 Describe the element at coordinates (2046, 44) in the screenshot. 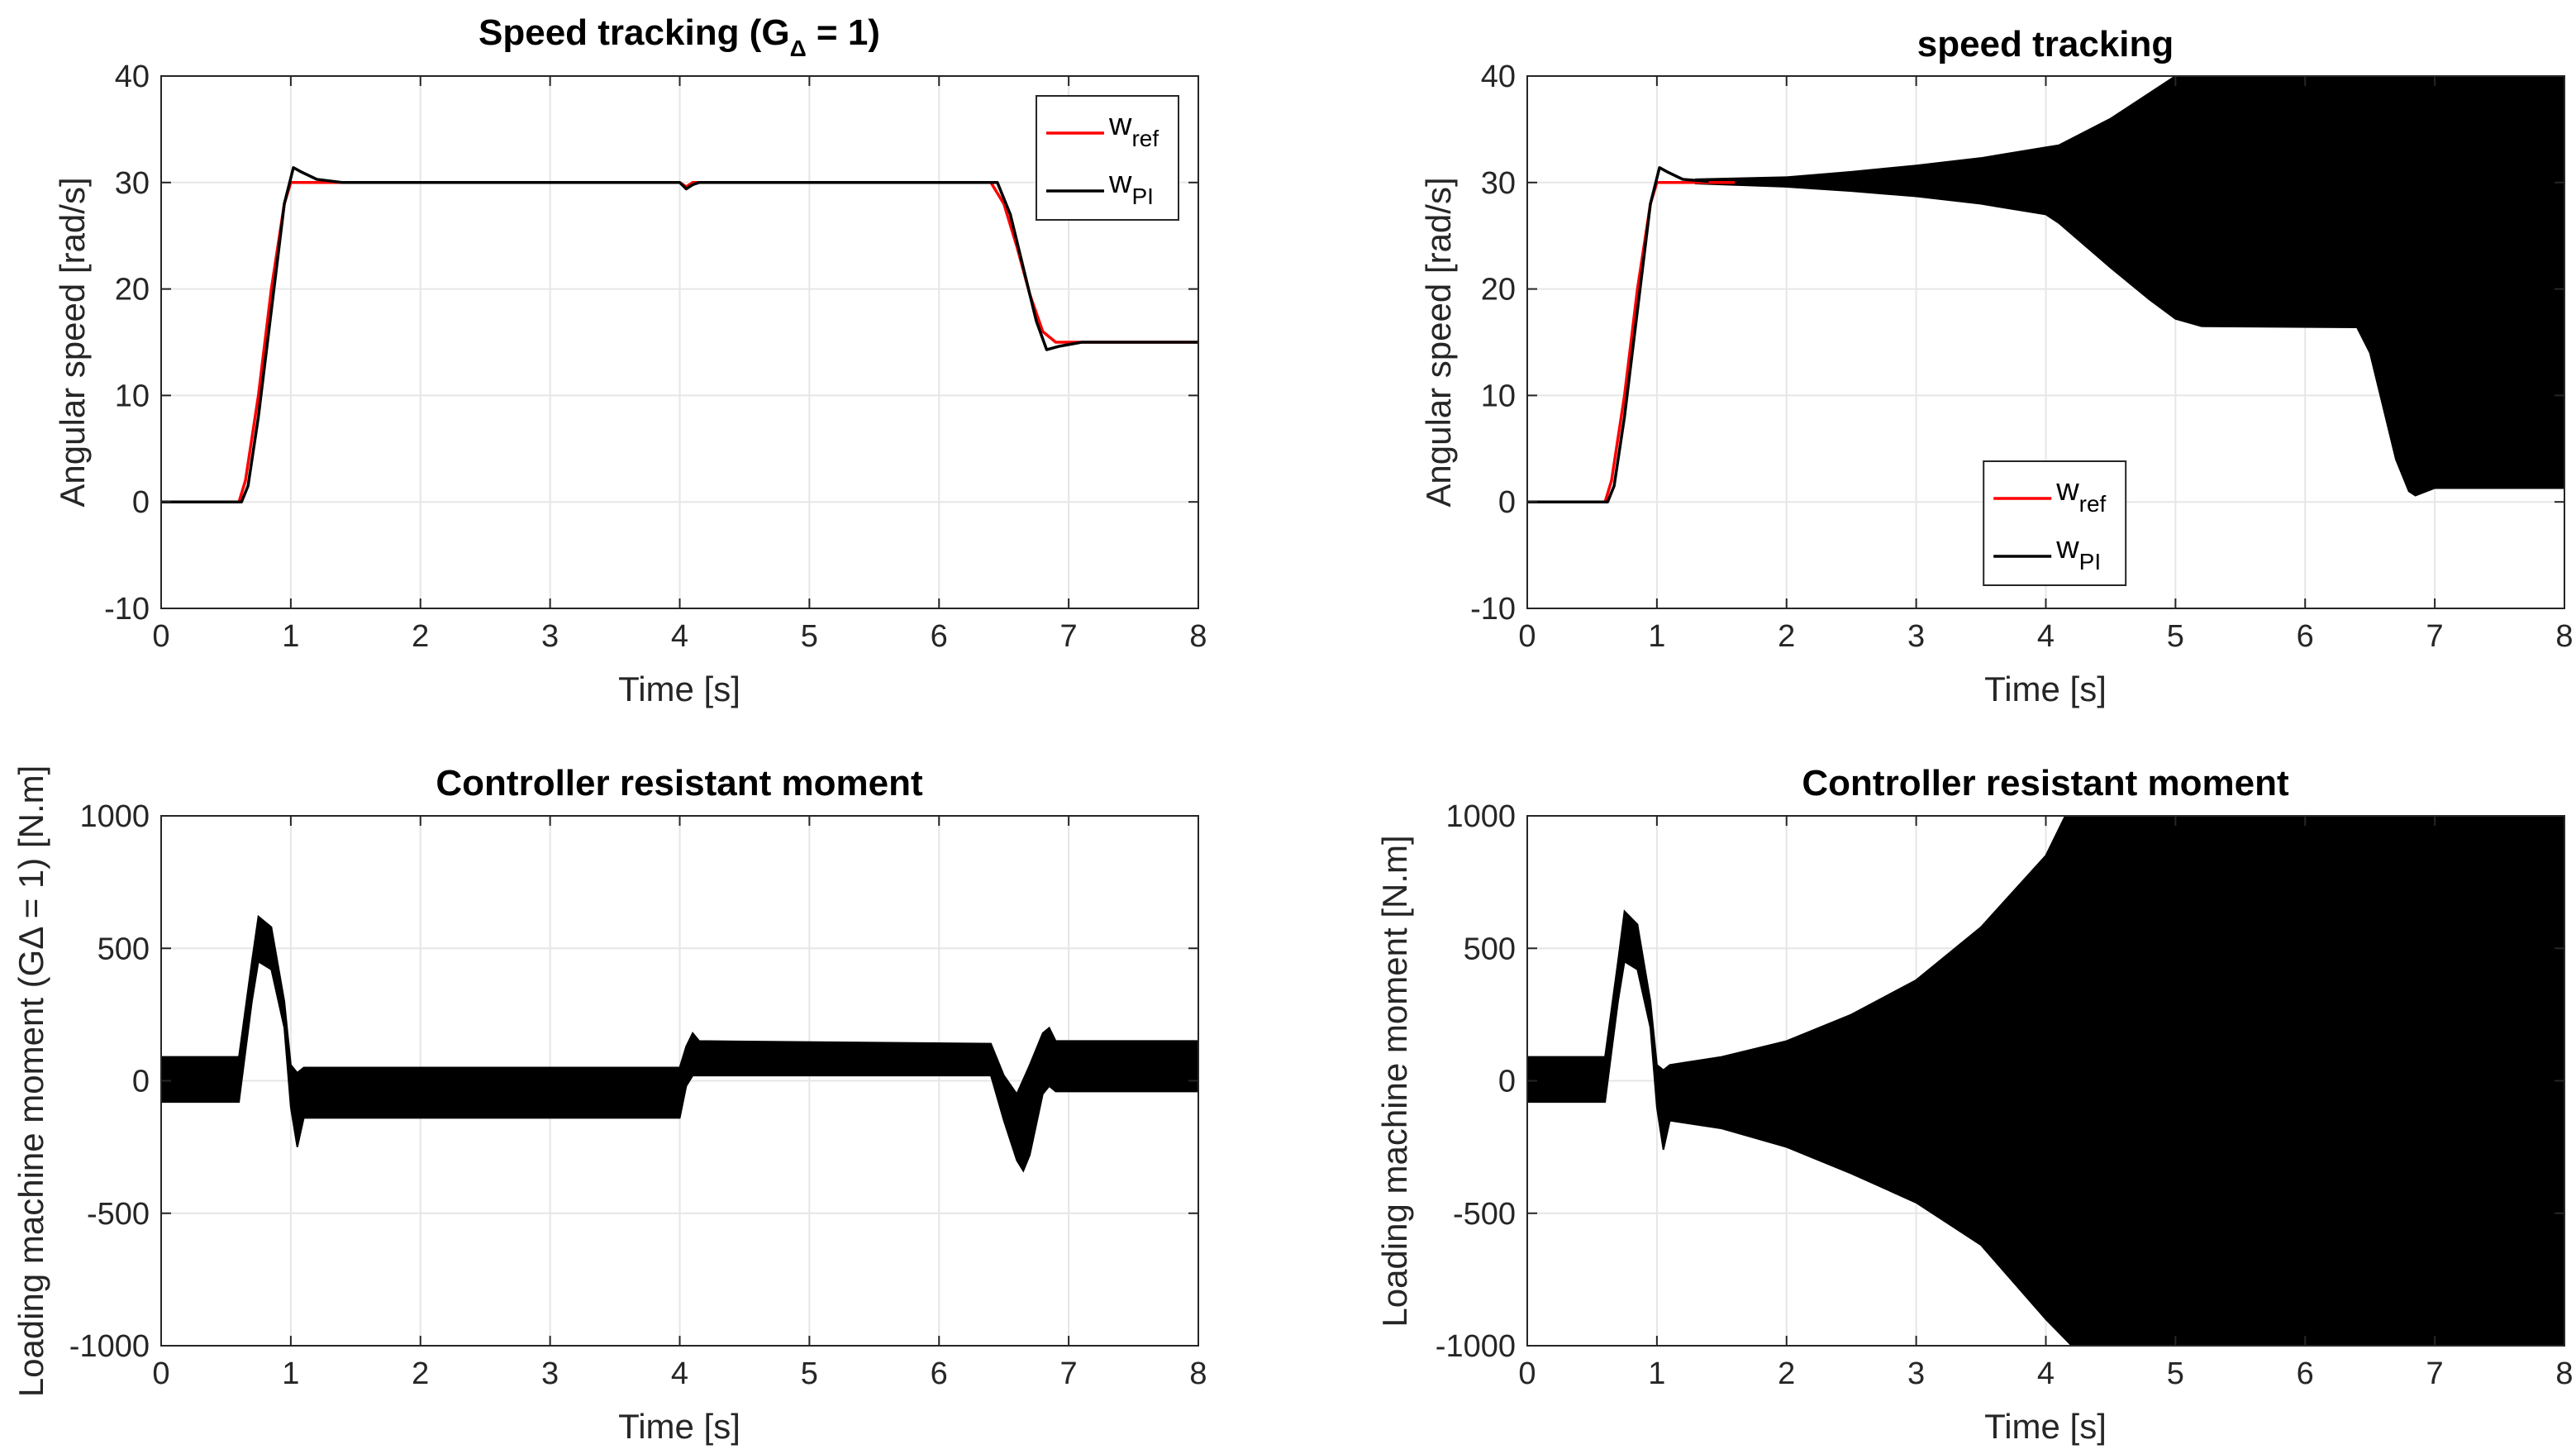

I see `chart-title: speed tracking` at that location.